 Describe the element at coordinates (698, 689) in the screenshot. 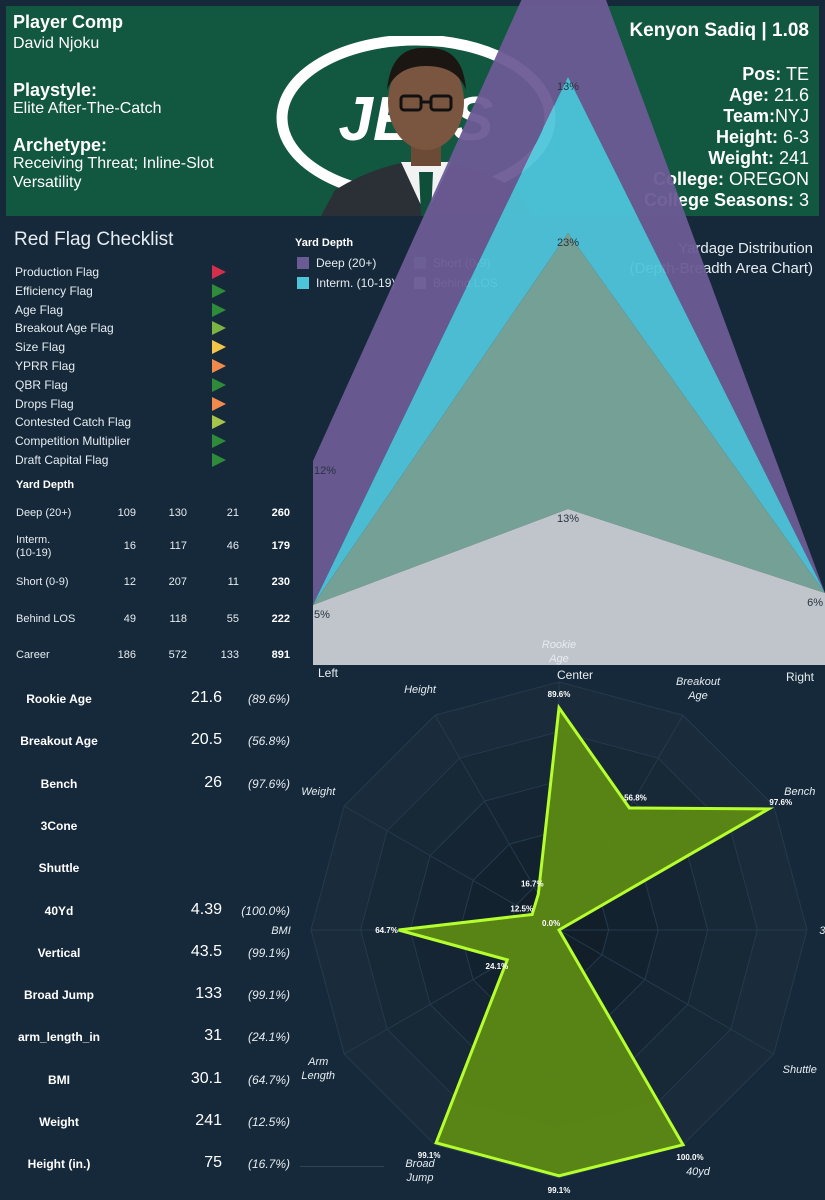

I see `radar-axis-label: Breakout Age` at that location.